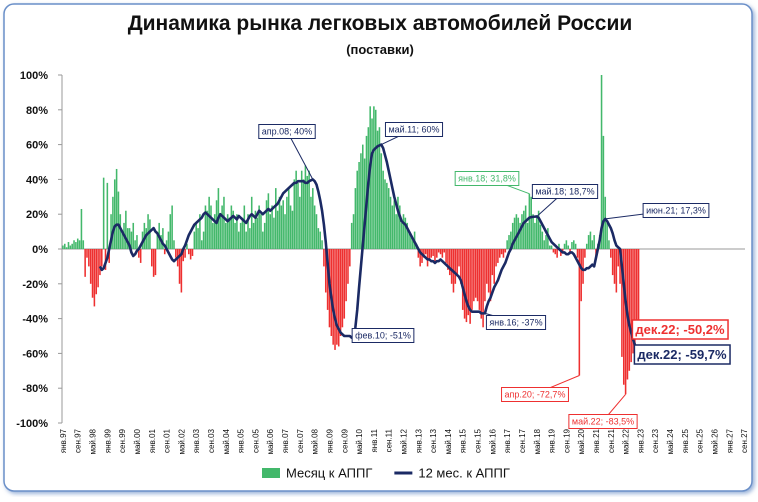 Image resolution: width=758 pixels, height=502 pixels. I want to click on x-tick-label: май.08, so click(315, 441).